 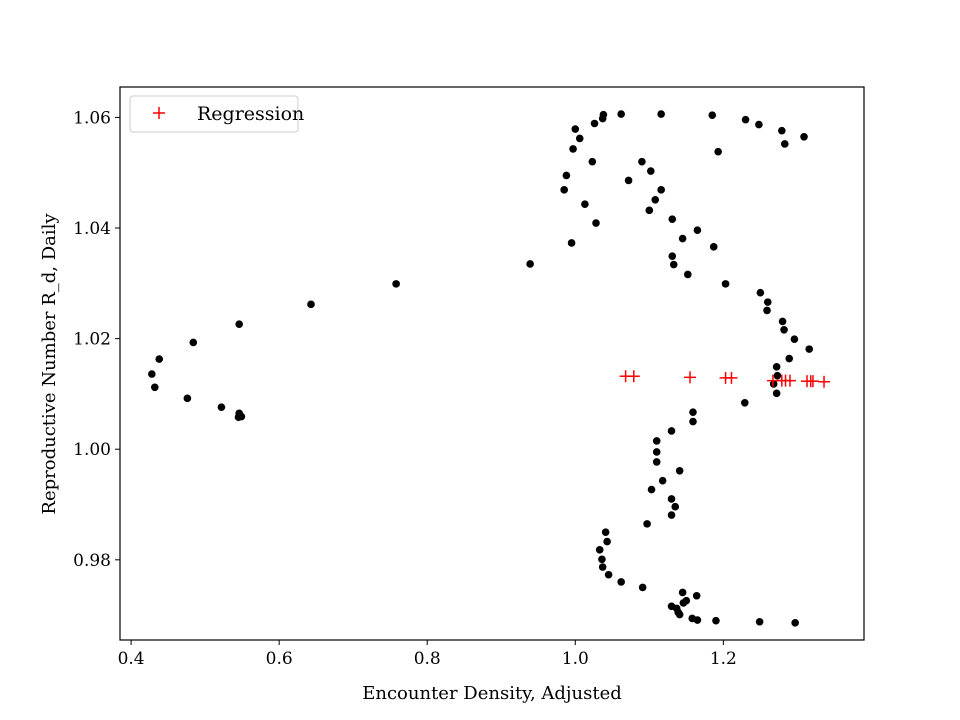 What do you see at coordinates (427, 659) in the screenshot?
I see `x-tick-label-2: 0.8` at bounding box center [427, 659].